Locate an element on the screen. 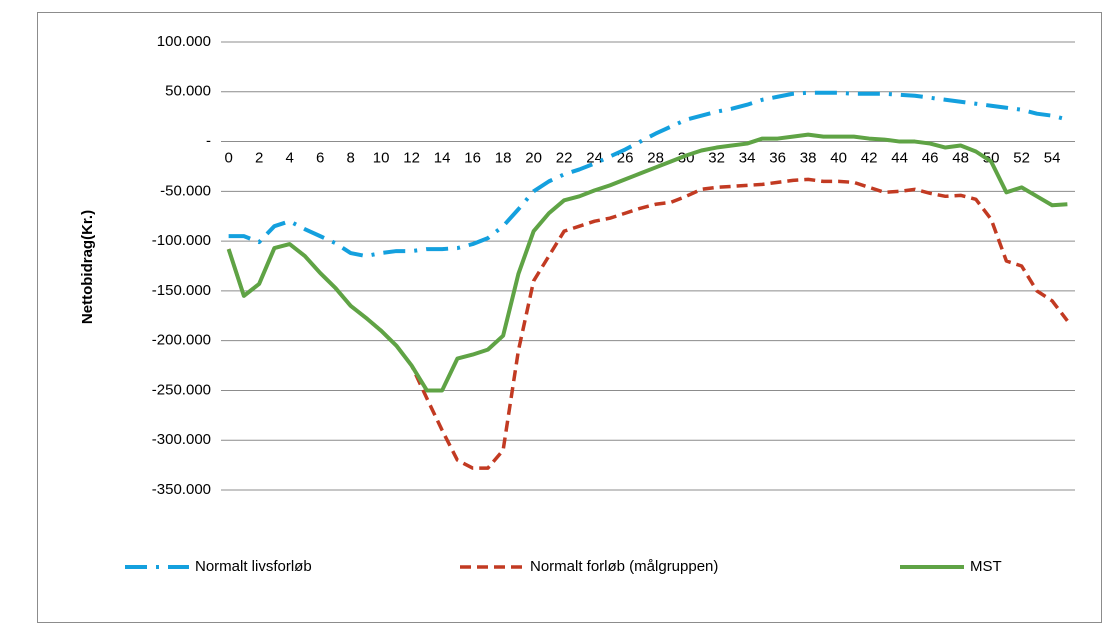 This screenshot has height=624, width=1103. x-tick-label: 10 is located at coordinates (381, 158).